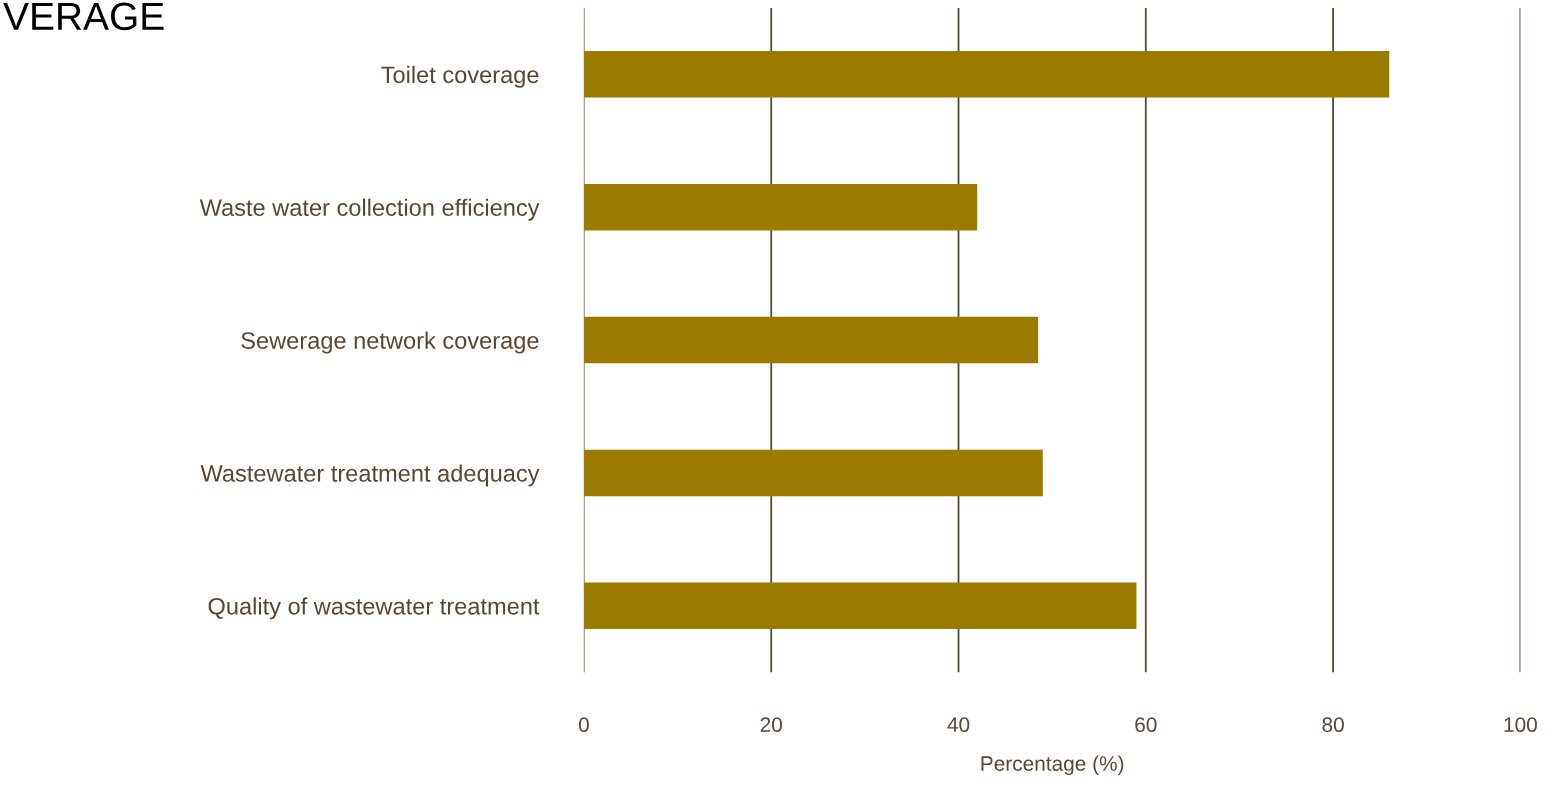 The width and height of the screenshot is (1553, 790). I want to click on y-tick-label: Toilet coverage, so click(460, 76).